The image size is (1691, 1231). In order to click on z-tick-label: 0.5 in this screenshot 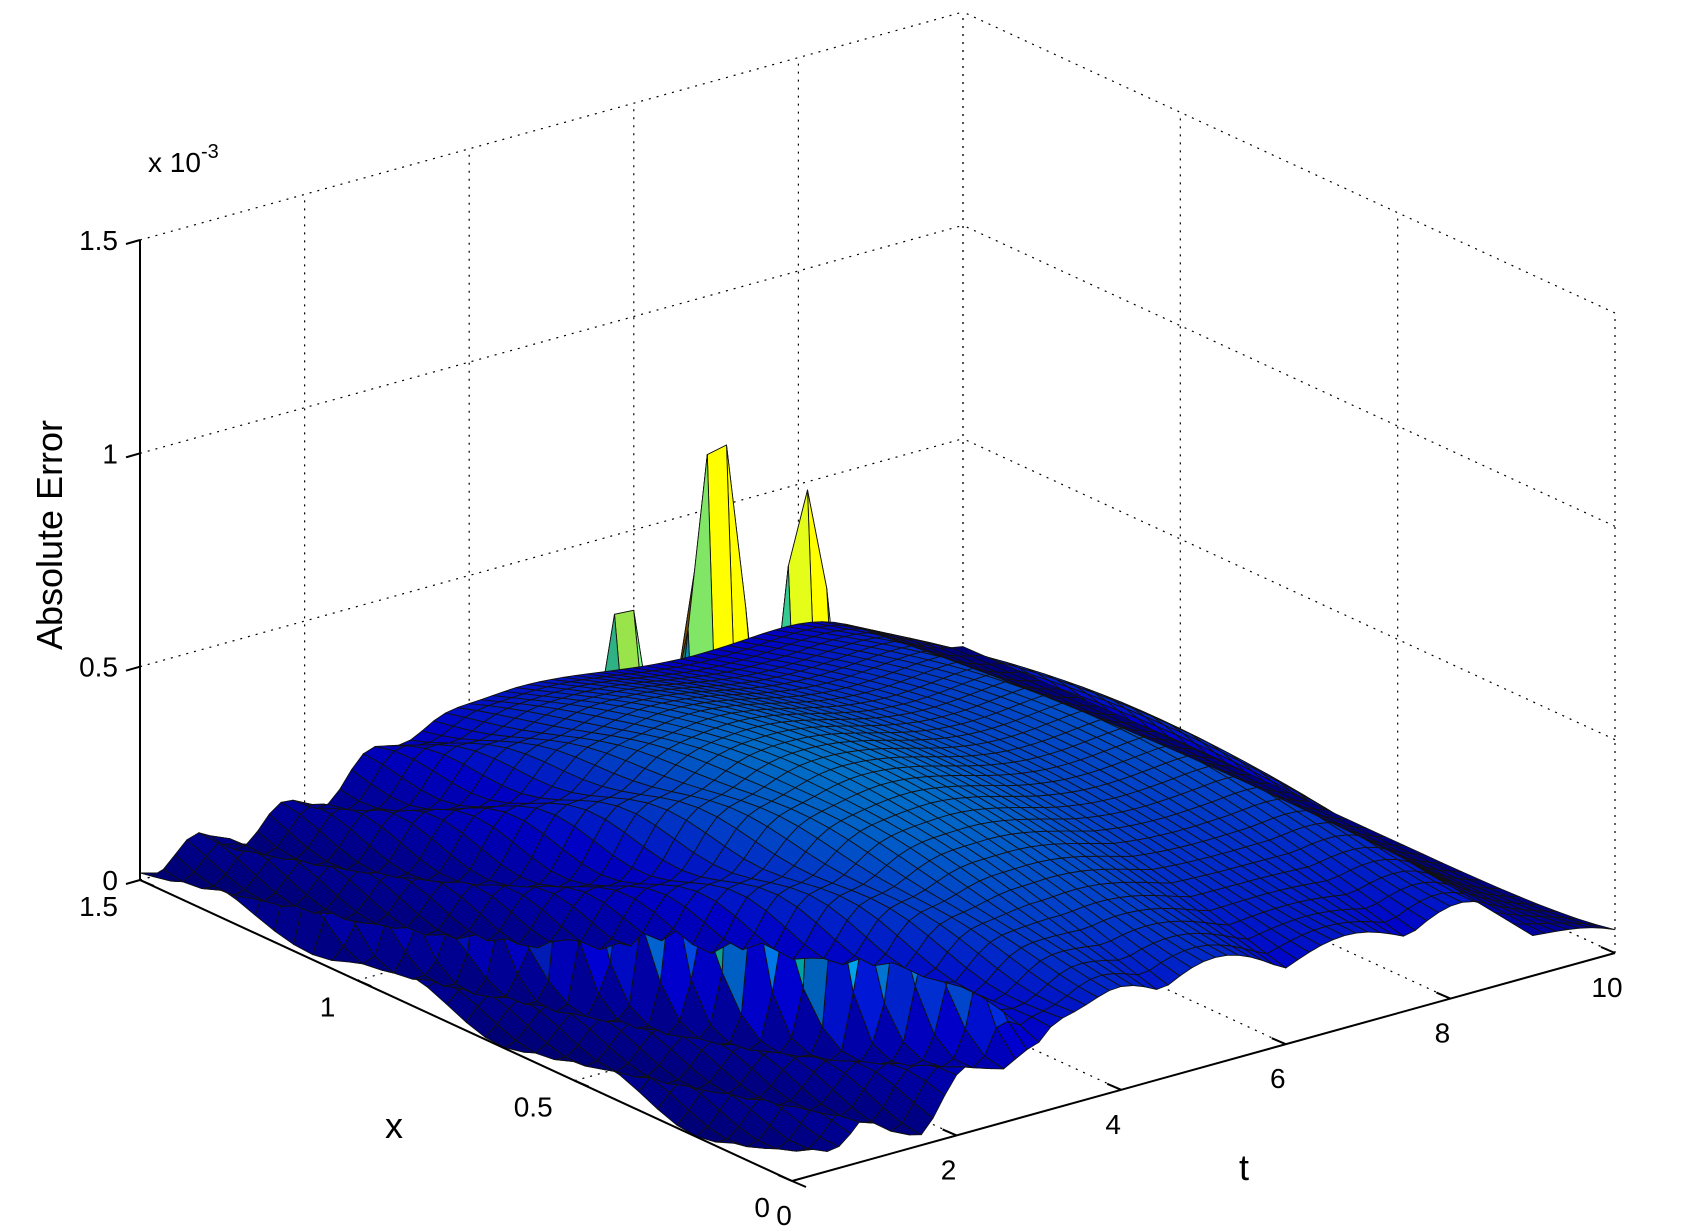, I will do `click(98, 667)`.